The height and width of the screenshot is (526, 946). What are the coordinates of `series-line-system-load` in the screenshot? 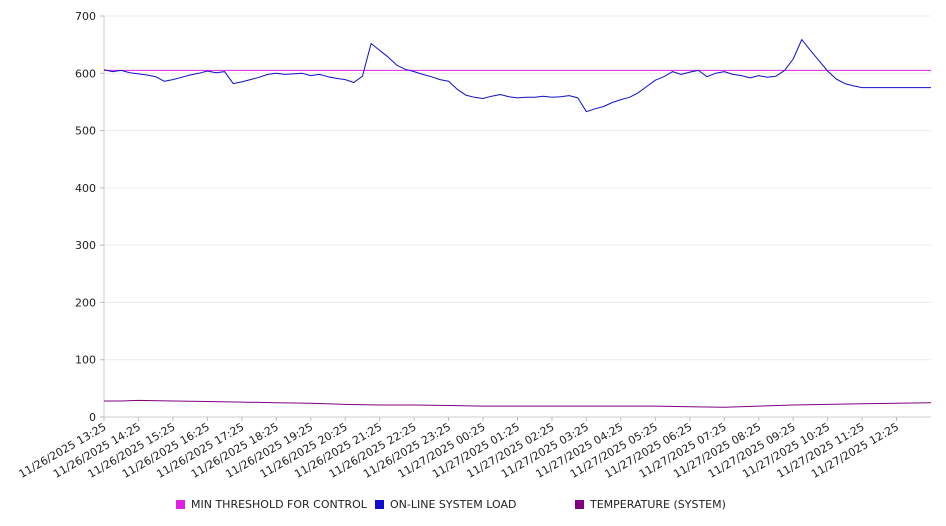 It's located at (517, 76).